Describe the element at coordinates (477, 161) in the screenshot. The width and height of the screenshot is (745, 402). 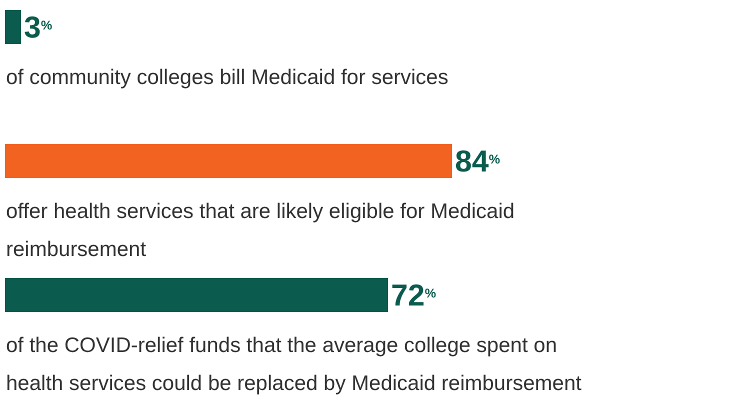
I see `data-label: 84$^{%}$` at that location.